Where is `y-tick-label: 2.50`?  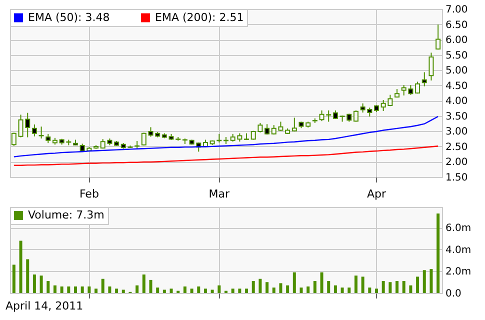 y-tick-label: 2.50 is located at coordinates (457, 147).